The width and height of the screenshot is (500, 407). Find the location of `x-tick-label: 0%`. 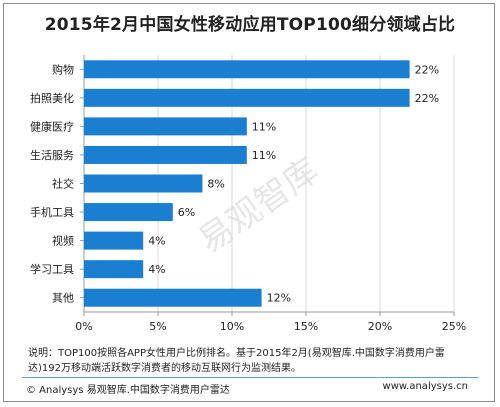

x-tick-label: 0% is located at coordinates (83, 326).